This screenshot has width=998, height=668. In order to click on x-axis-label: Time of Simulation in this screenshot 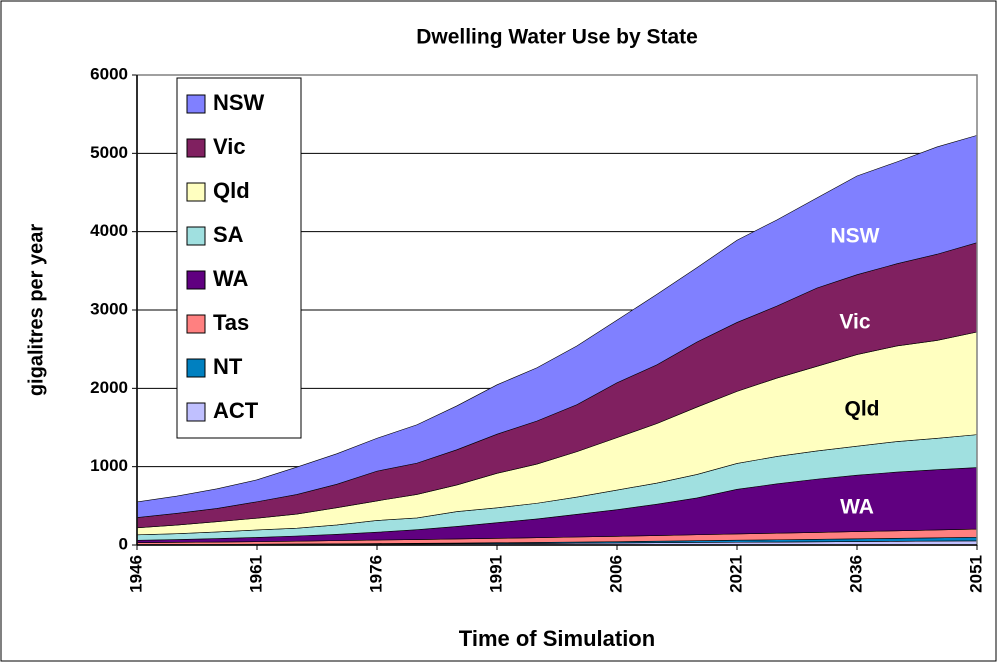, I will do `click(557, 638)`.